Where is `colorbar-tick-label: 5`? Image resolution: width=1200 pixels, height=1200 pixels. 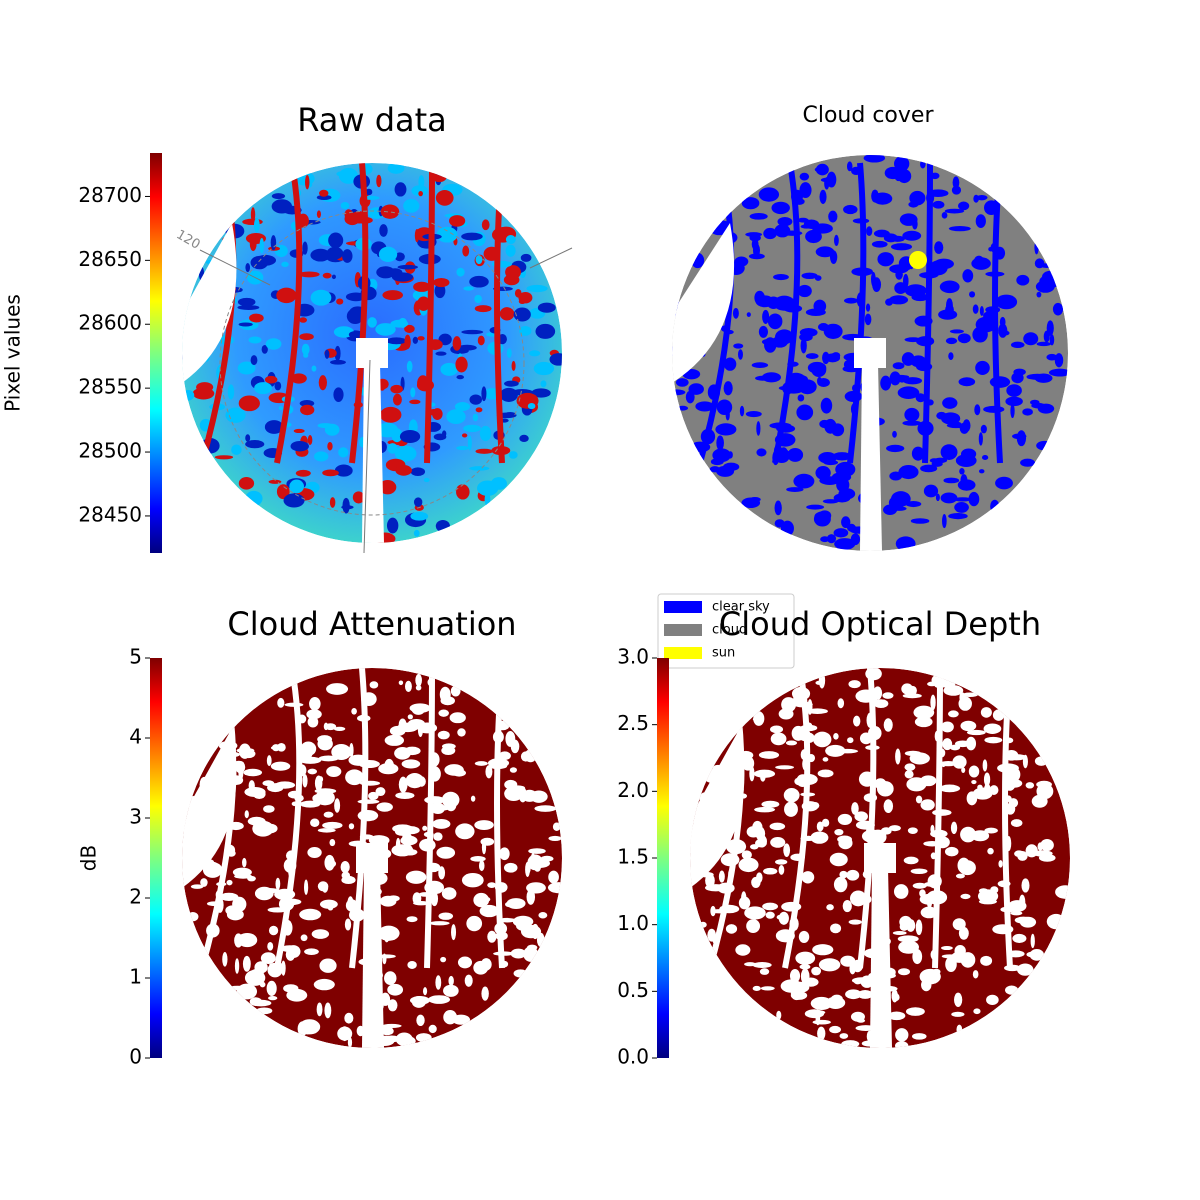
colorbar-tick-label: 5 is located at coordinates (135, 657).